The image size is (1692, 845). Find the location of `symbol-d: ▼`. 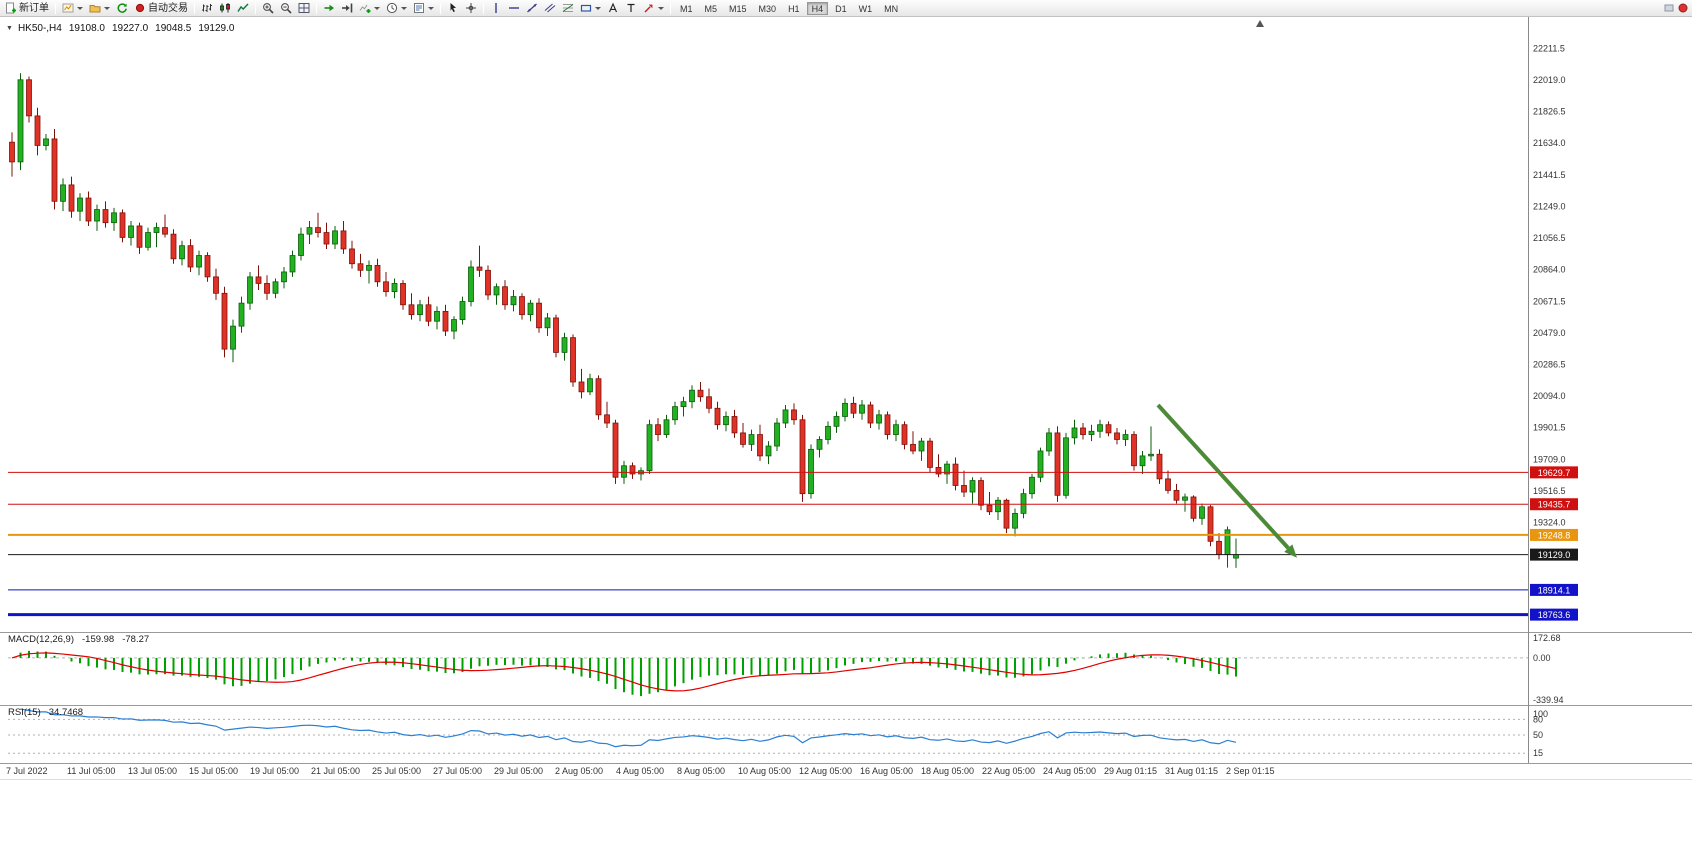

symbol-d: ▼ is located at coordinates (9, 28).